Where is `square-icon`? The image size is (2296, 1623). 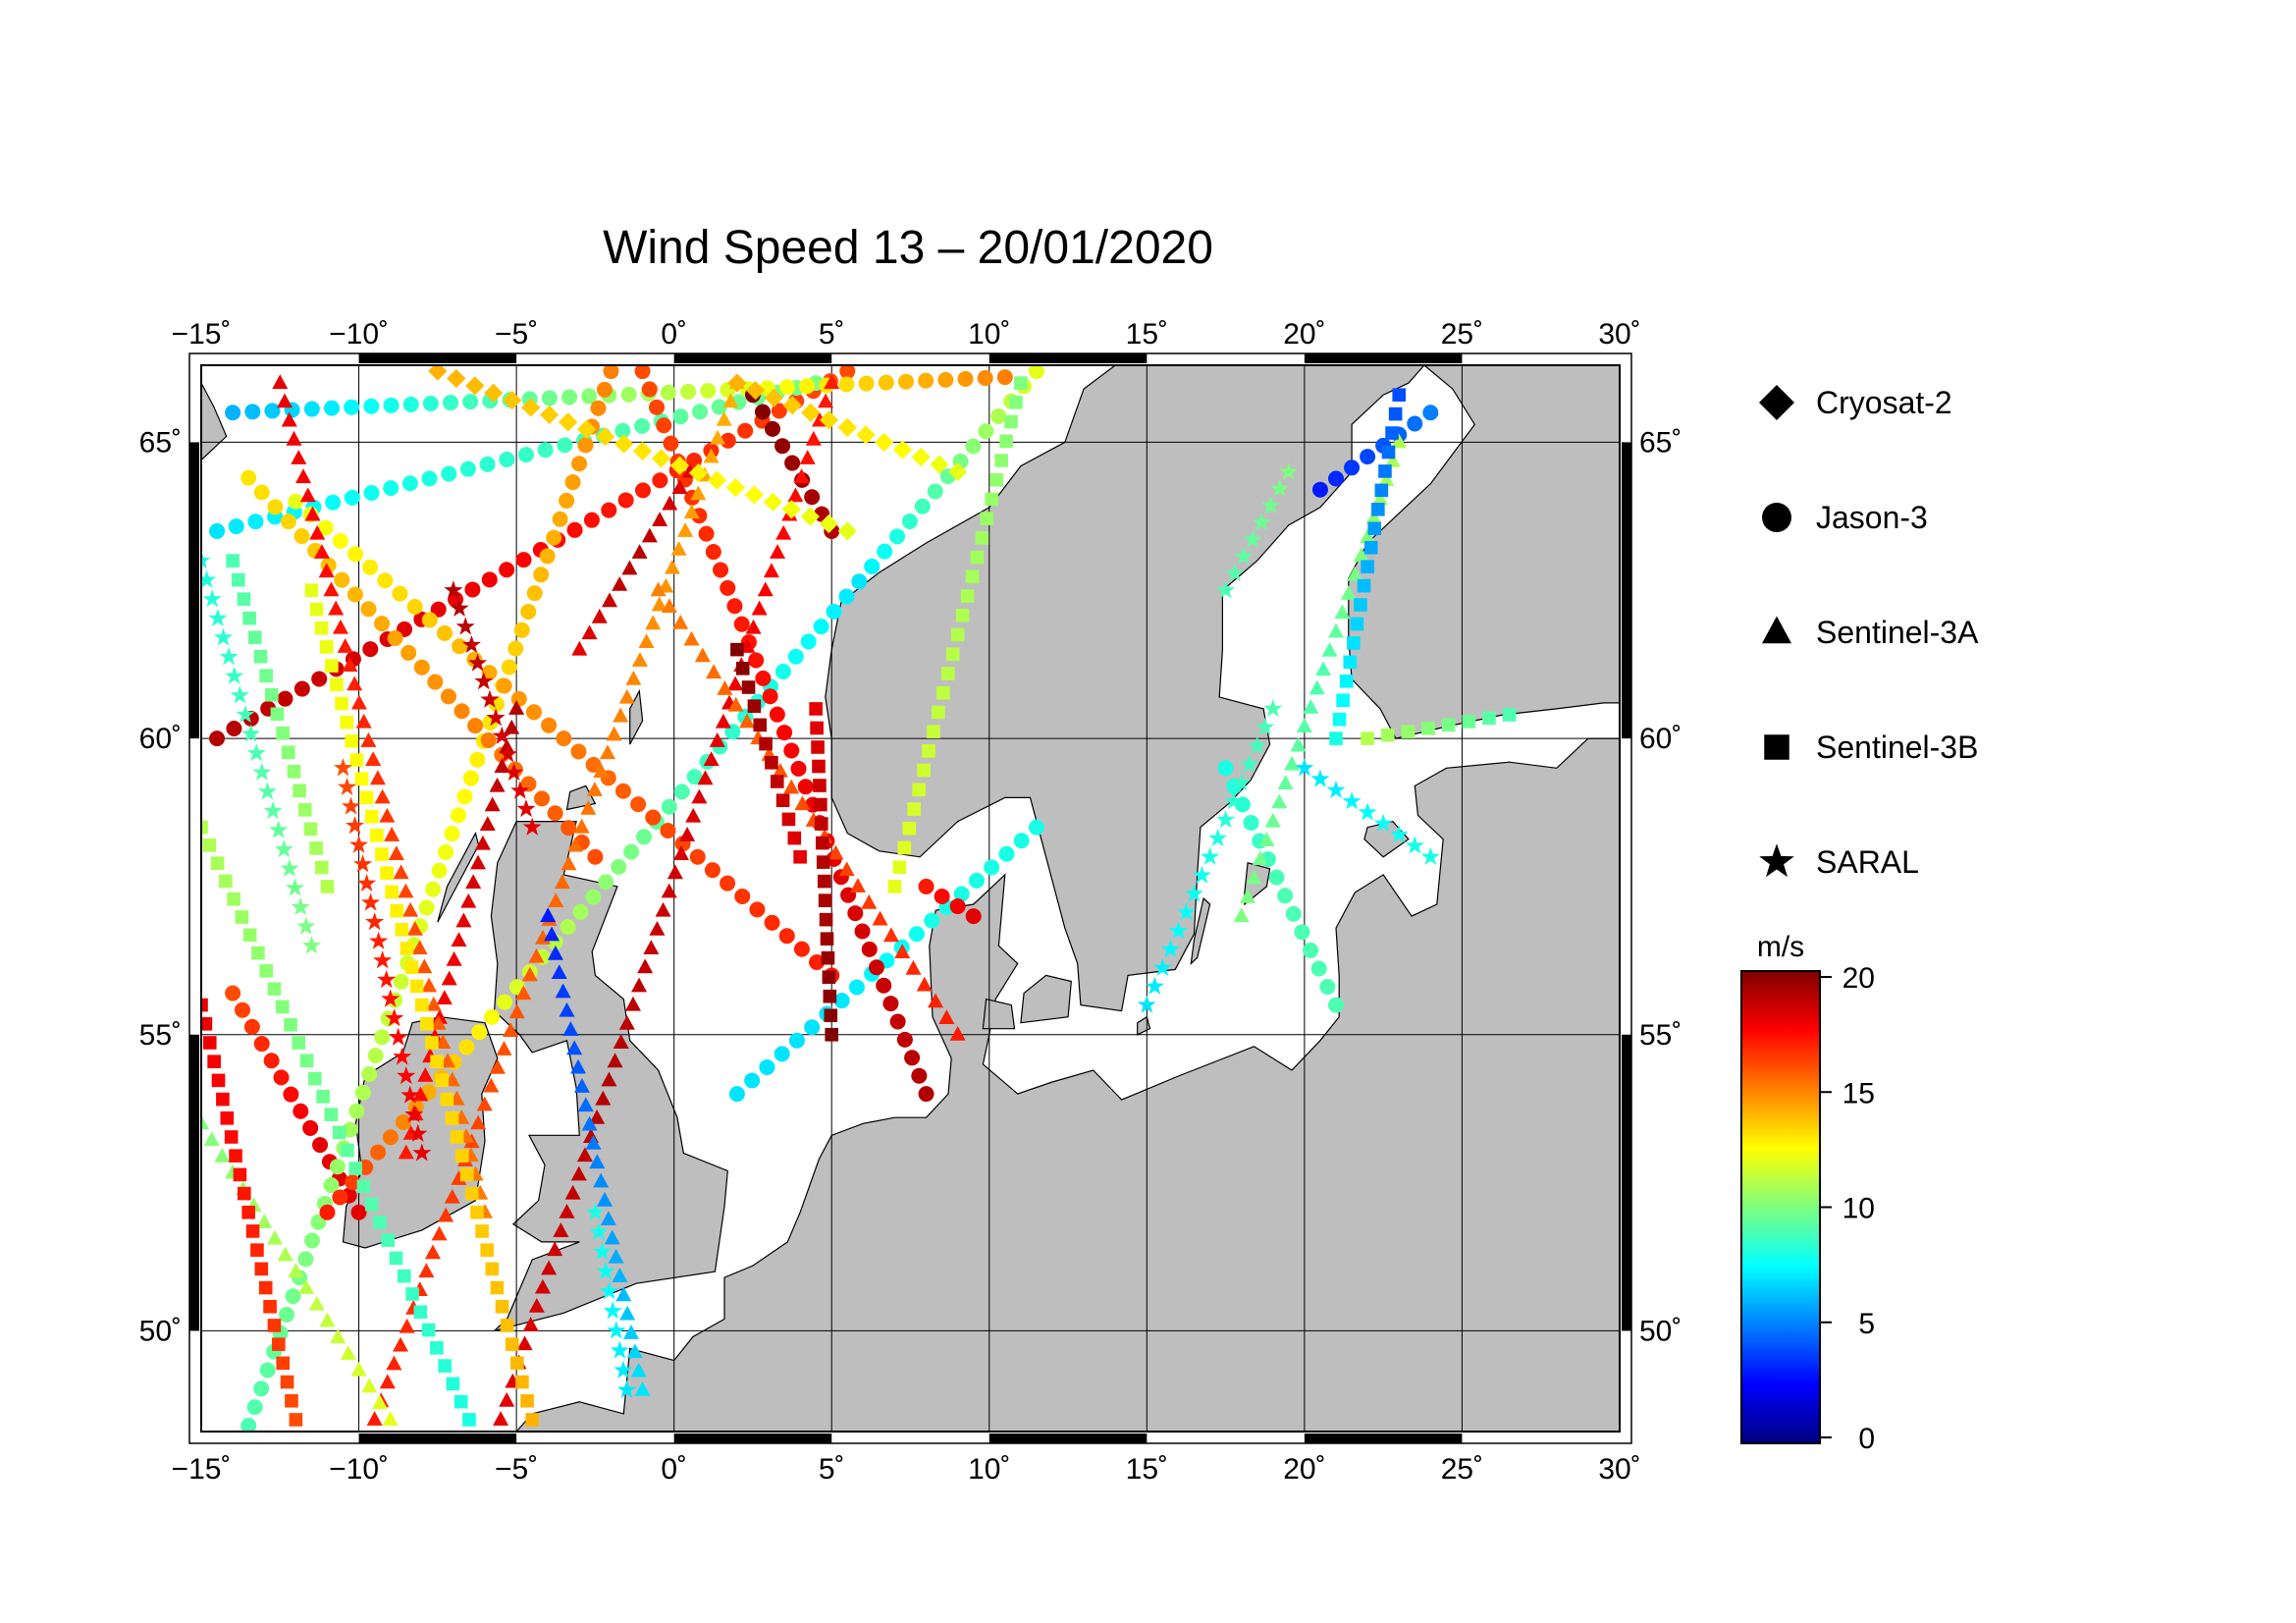
square-icon is located at coordinates (1776, 747).